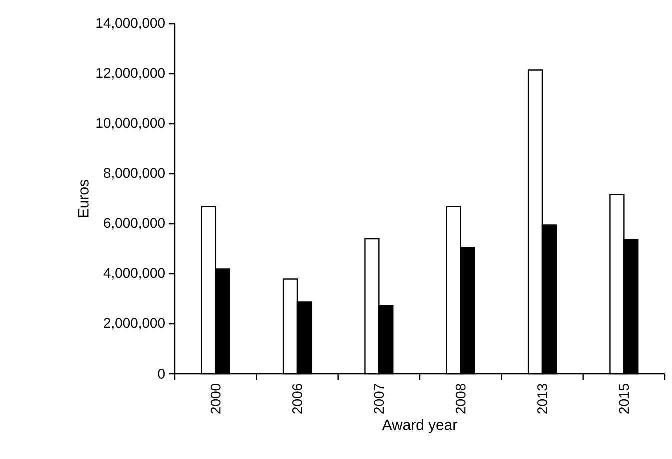 The height and width of the screenshot is (459, 672). What do you see at coordinates (161, 374) in the screenshot?
I see `y-tick-label: 0` at bounding box center [161, 374].